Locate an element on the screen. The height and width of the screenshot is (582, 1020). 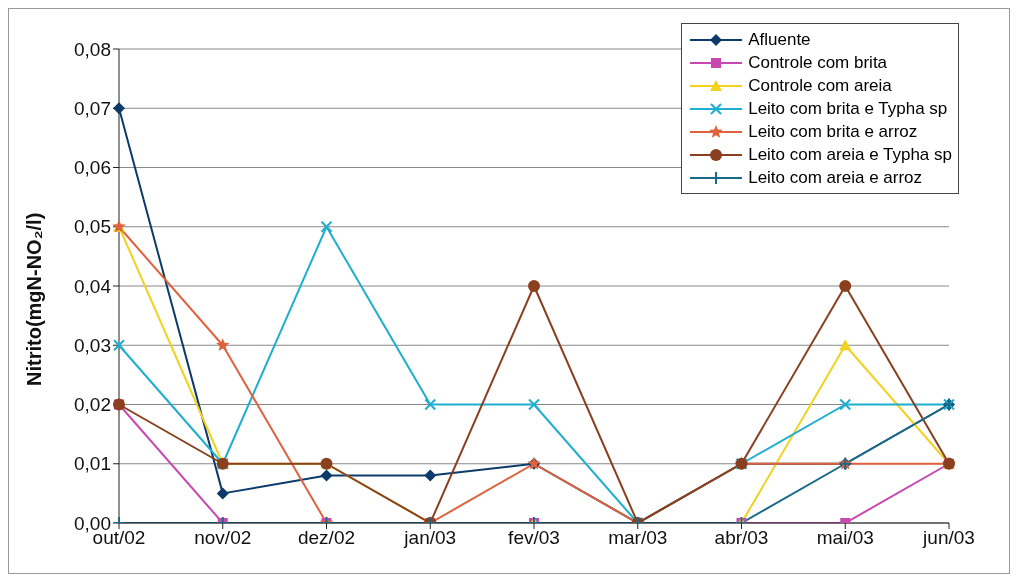
x-tick-label: abr/03 is located at coordinates (741, 538).